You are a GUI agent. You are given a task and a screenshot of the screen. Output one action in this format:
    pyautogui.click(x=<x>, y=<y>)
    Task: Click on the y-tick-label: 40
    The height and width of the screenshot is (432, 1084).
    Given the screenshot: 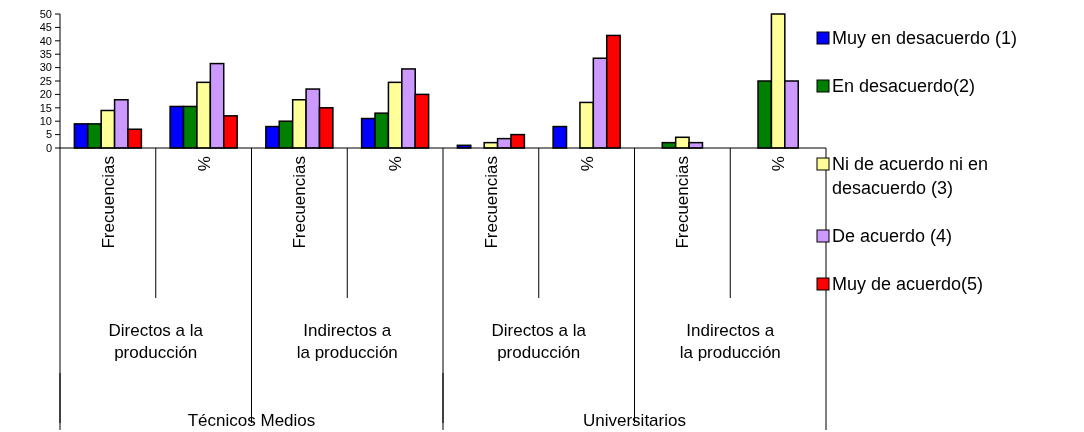 What is the action you would take?
    pyautogui.click(x=45, y=40)
    